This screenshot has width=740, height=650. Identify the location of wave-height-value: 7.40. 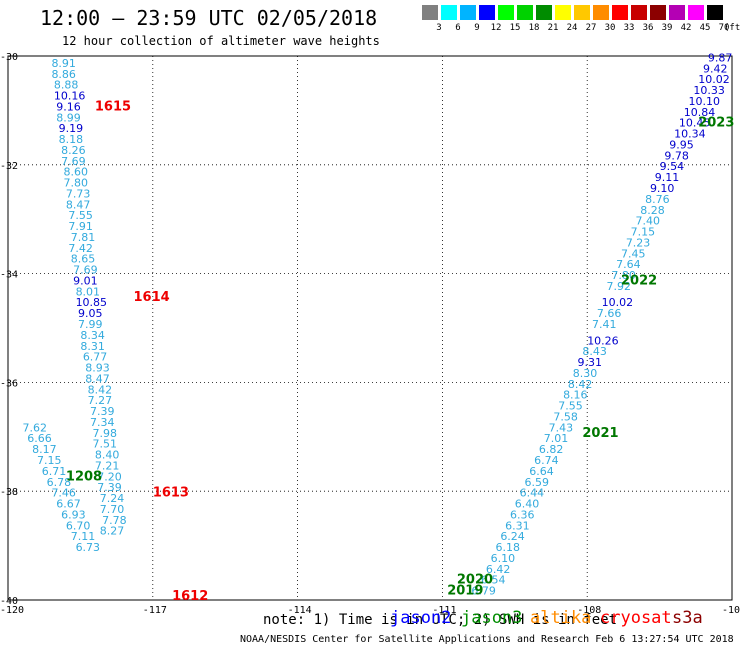
(647, 221).